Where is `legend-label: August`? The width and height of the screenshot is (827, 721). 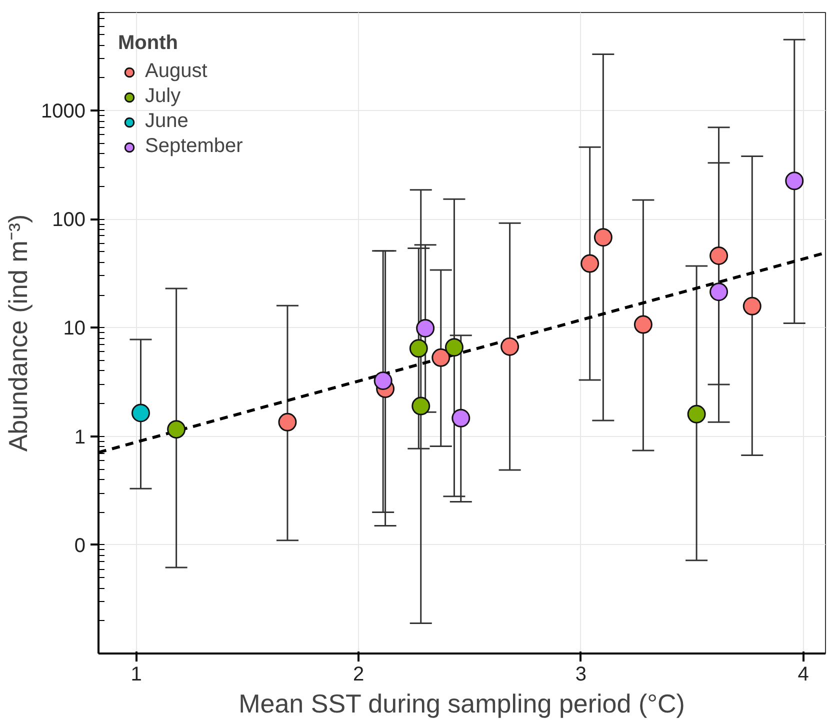 legend-label: August is located at coordinates (176, 71).